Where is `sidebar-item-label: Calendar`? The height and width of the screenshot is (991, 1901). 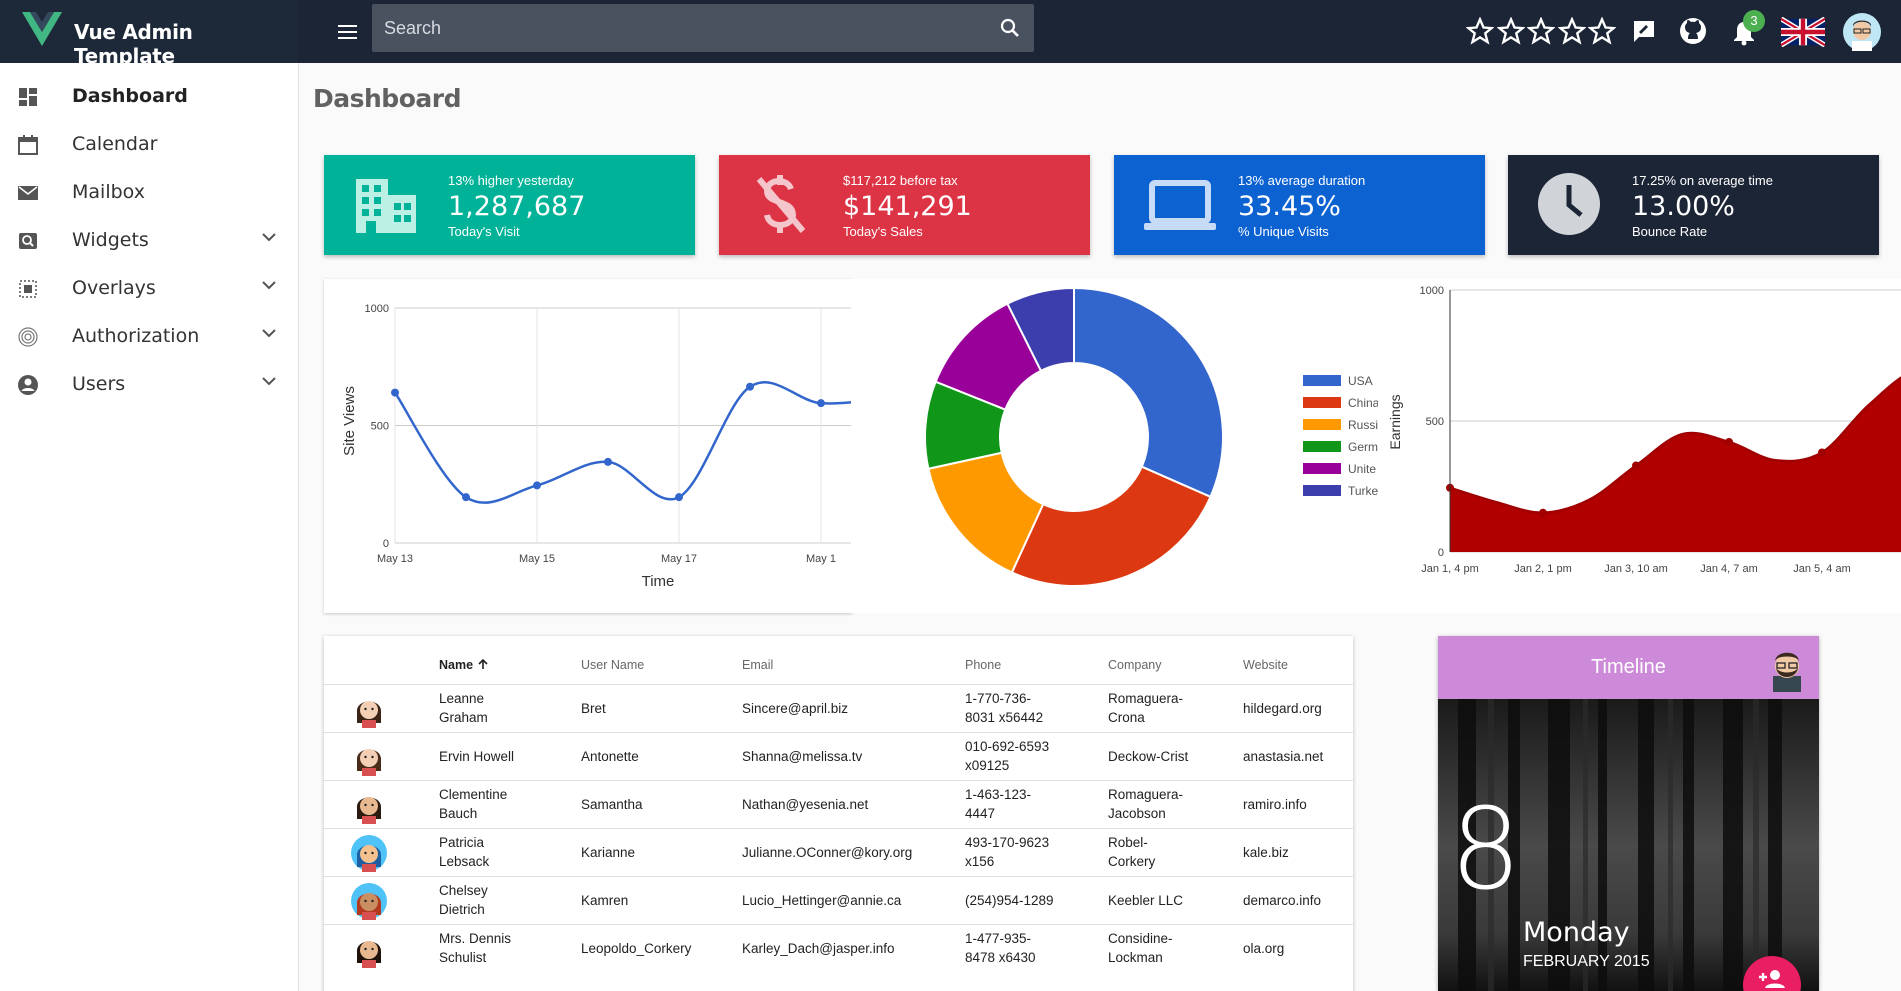
sidebar-item-label: Calendar is located at coordinates (115, 144).